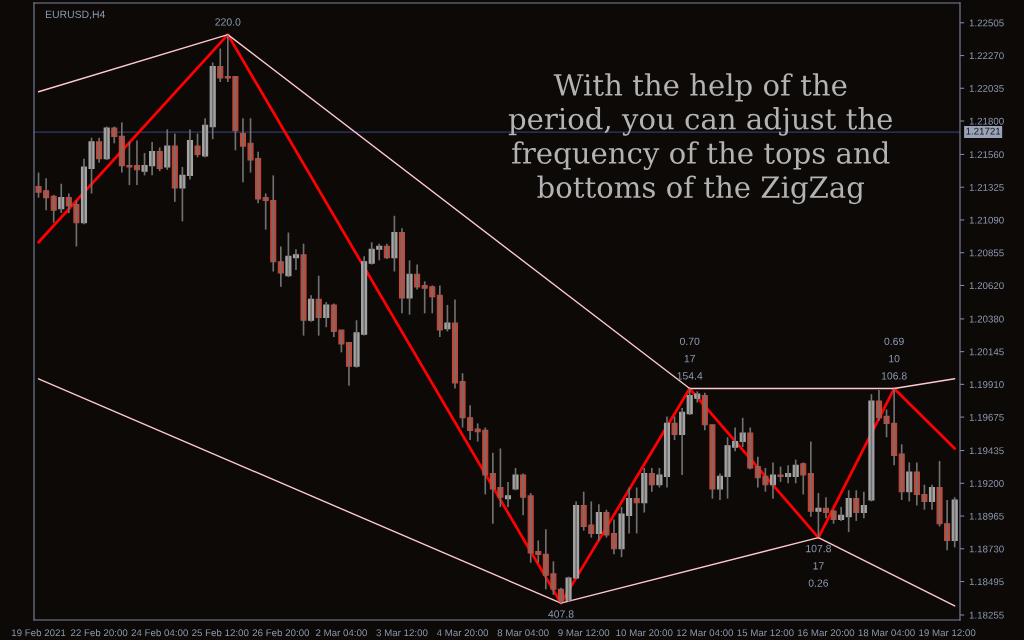 This screenshot has width=1024, height=640. I want to click on x-tick-label: 12 Mar 04:00, so click(705, 633).